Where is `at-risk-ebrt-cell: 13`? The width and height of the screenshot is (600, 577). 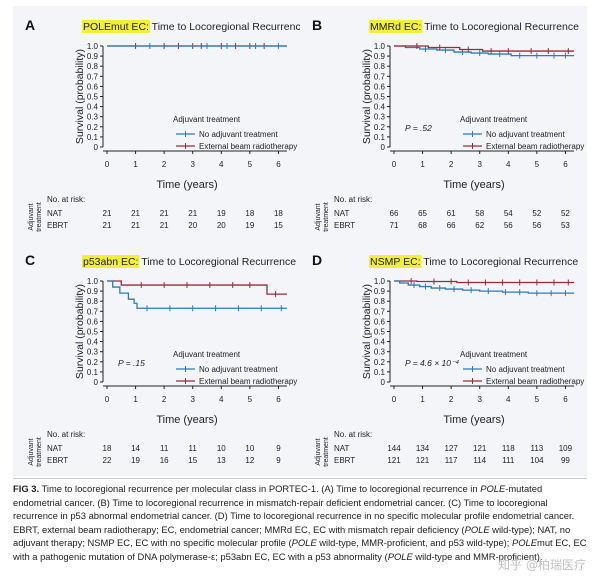 at-risk-ebrt-cell: 13 is located at coordinates (221, 460).